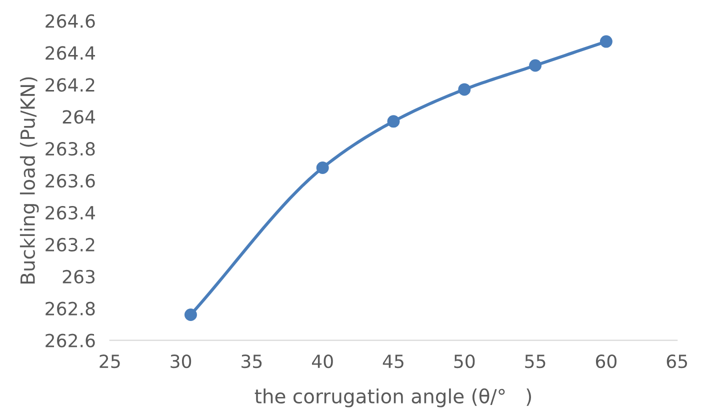 The image size is (709, 415). I want to click on x-tick-label: 30, so click(181, 361).